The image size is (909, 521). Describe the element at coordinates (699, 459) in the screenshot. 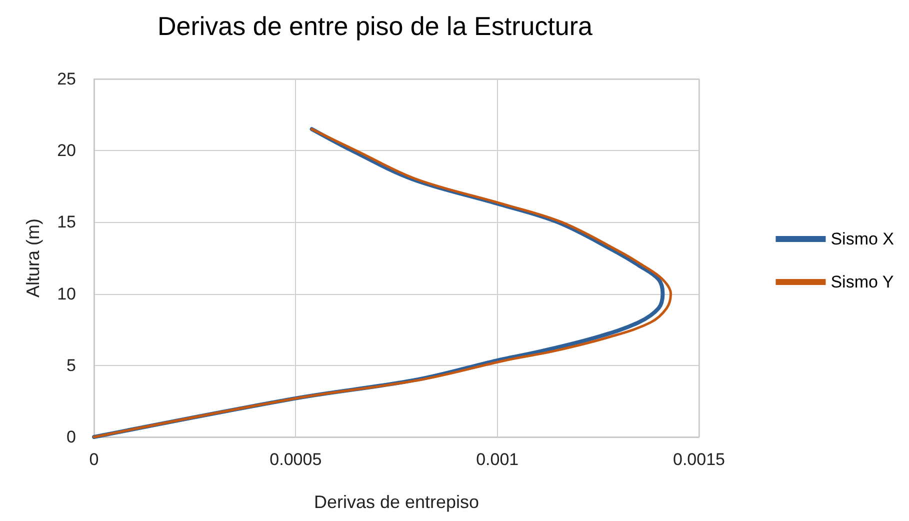

I see `x-tick-label: 0.0015` at that location.